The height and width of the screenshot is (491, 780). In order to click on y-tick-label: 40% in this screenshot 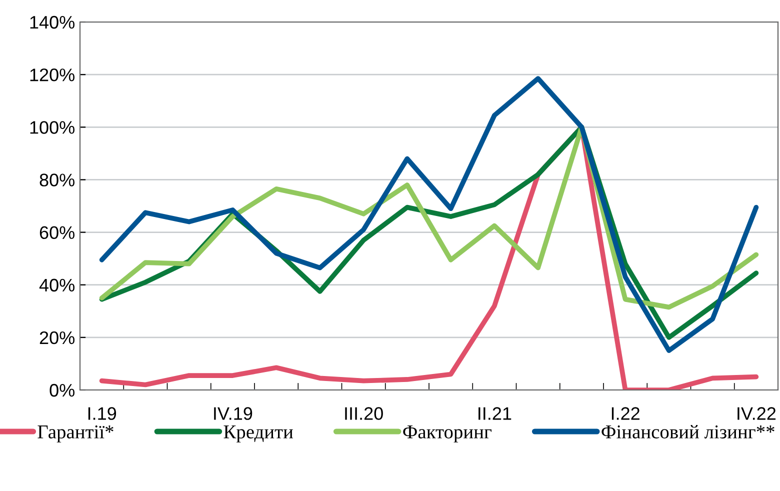, I will do `click(56, 285)`.